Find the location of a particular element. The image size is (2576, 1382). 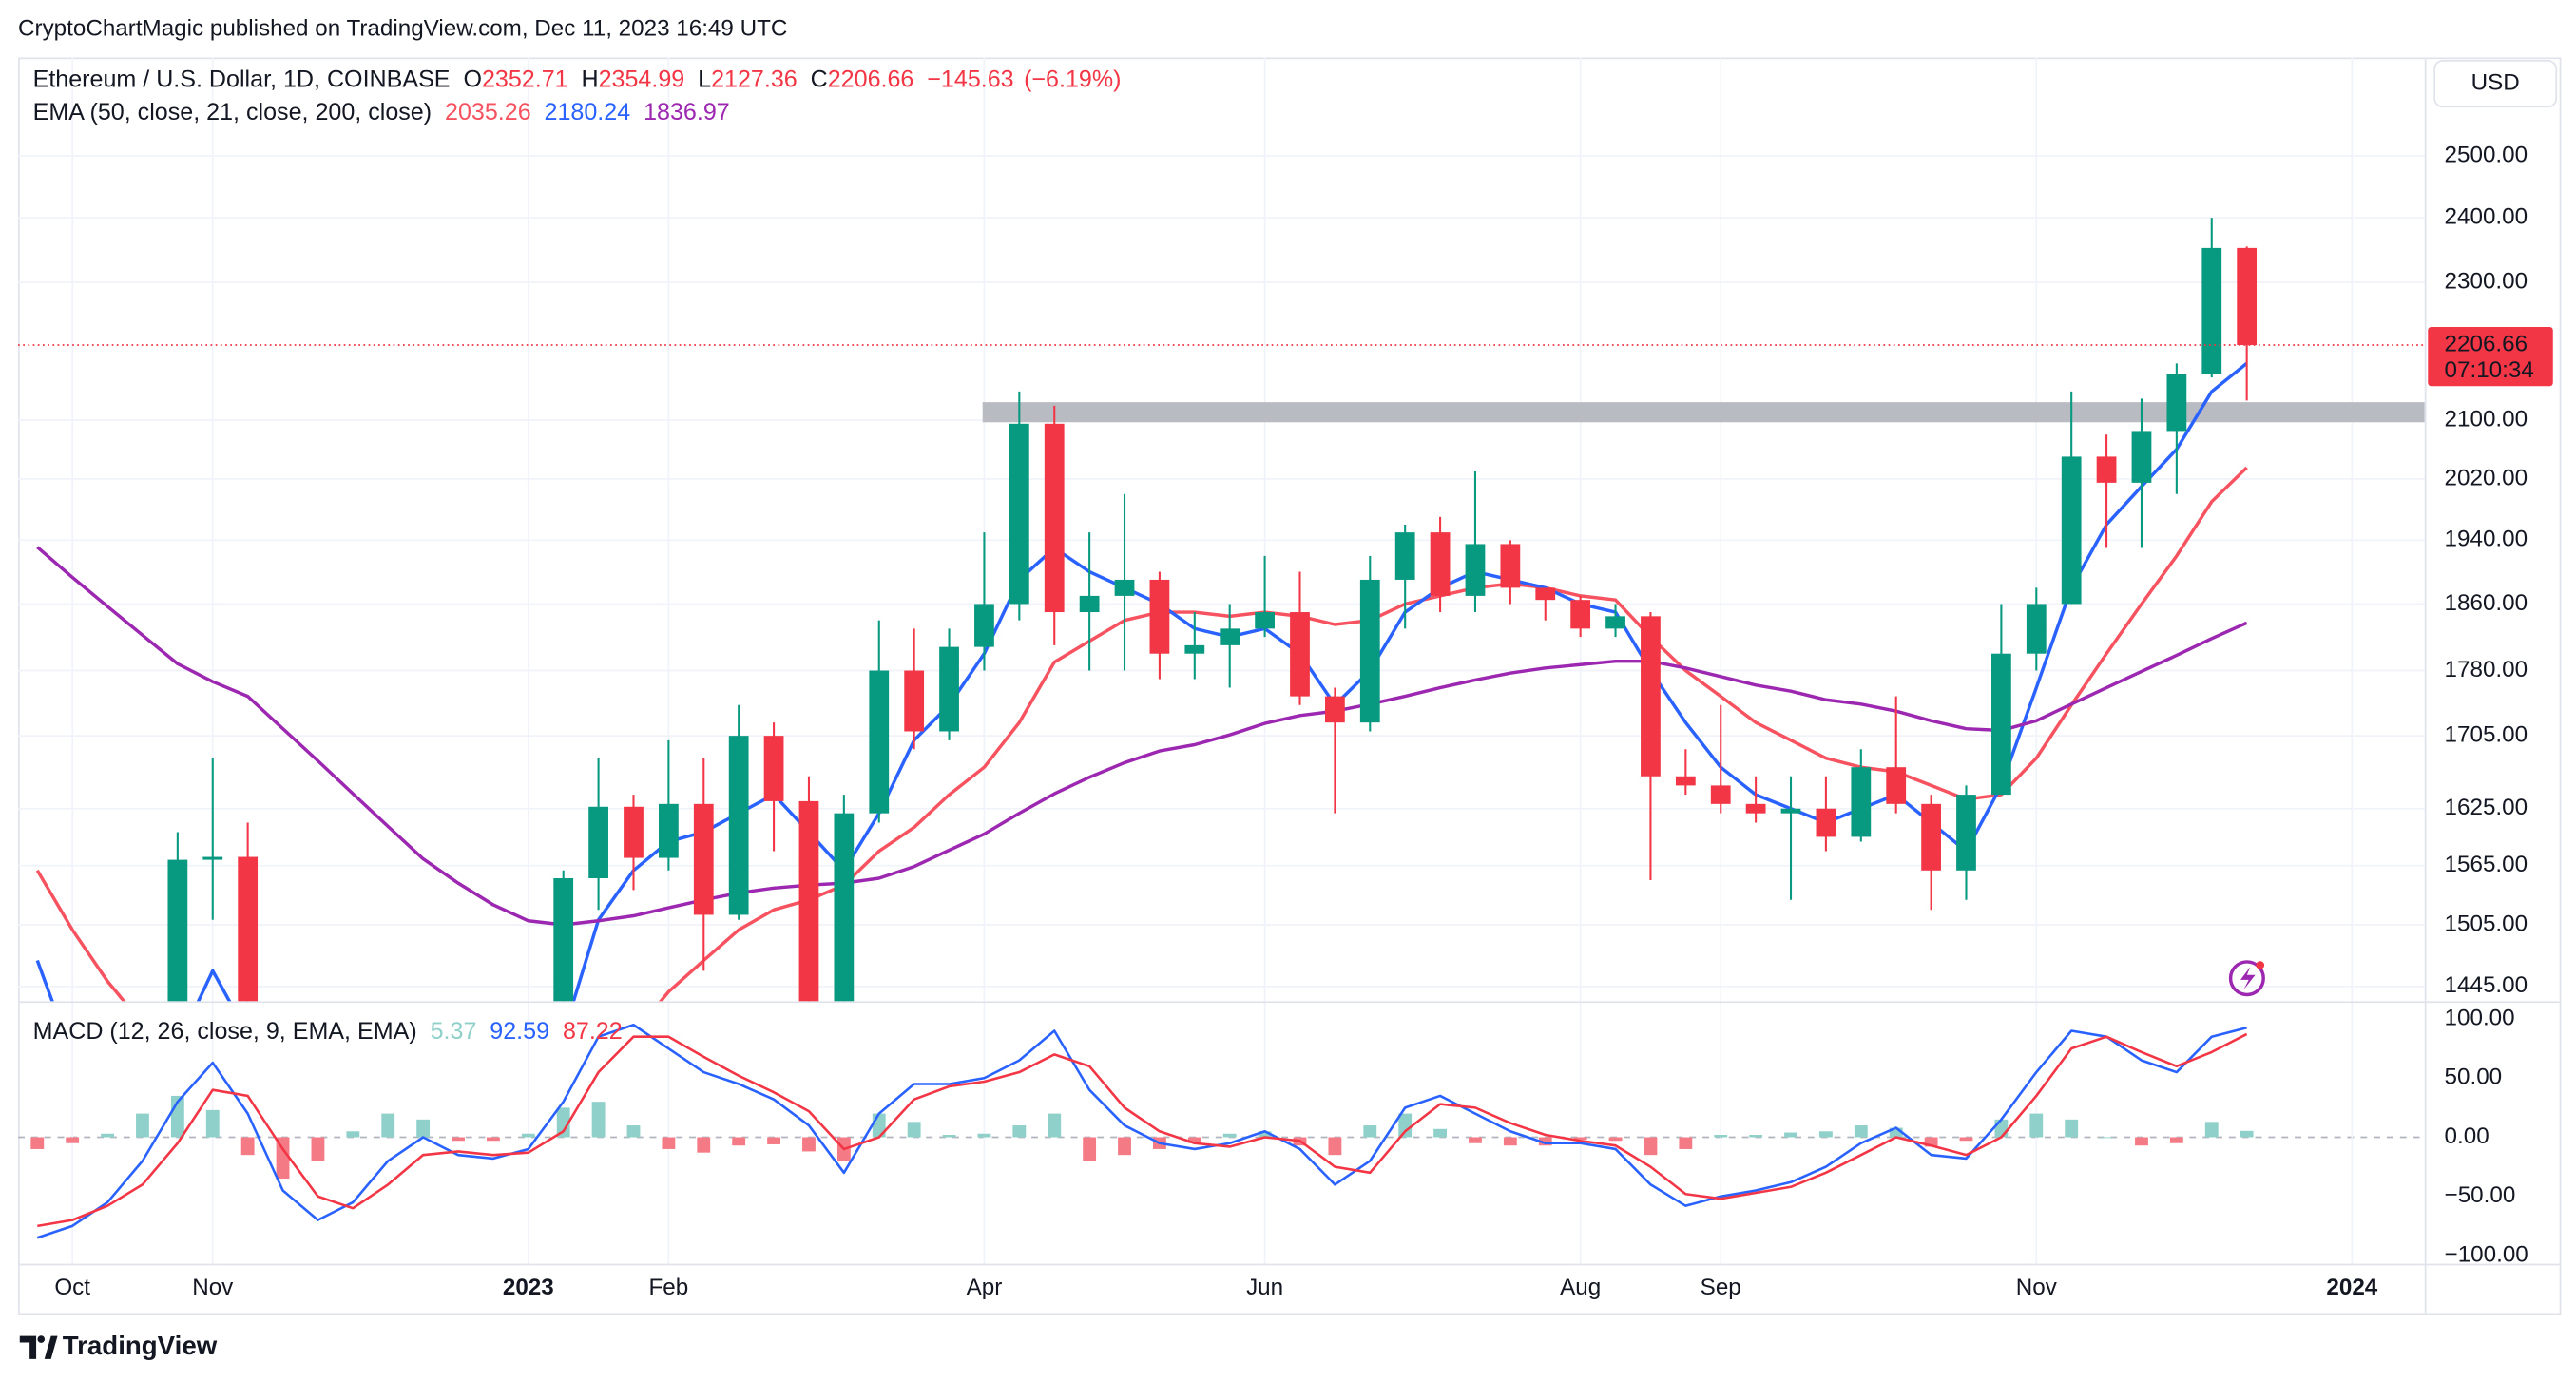

brand-logo is located at coordinates (38, 1347).